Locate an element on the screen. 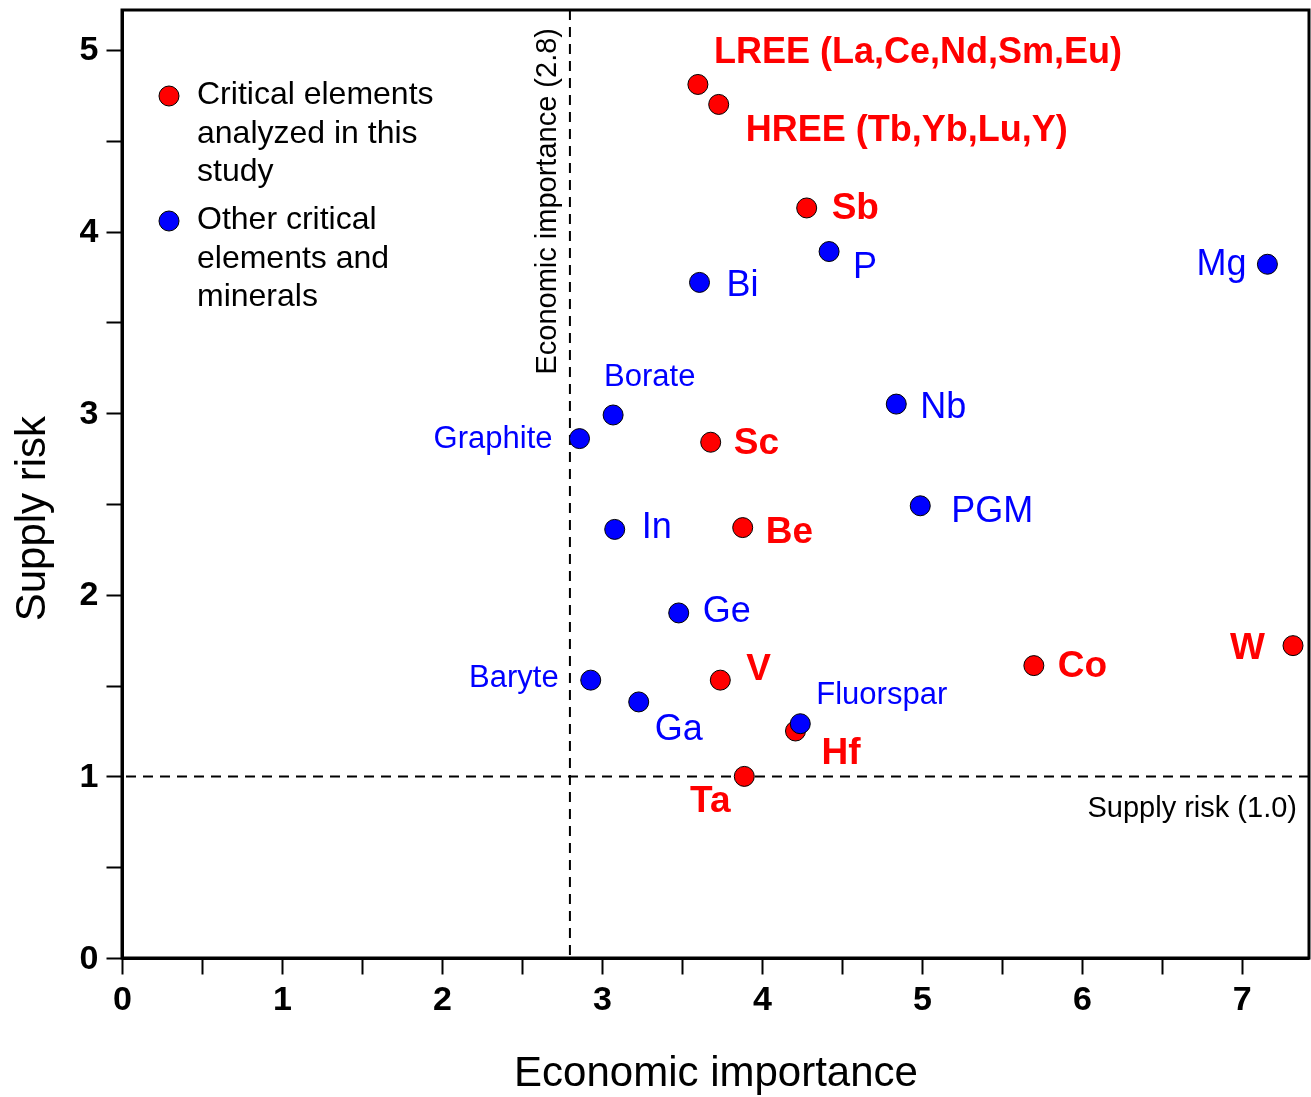  x-axis-title: Economic importance is located at coordinates (716, 1071).